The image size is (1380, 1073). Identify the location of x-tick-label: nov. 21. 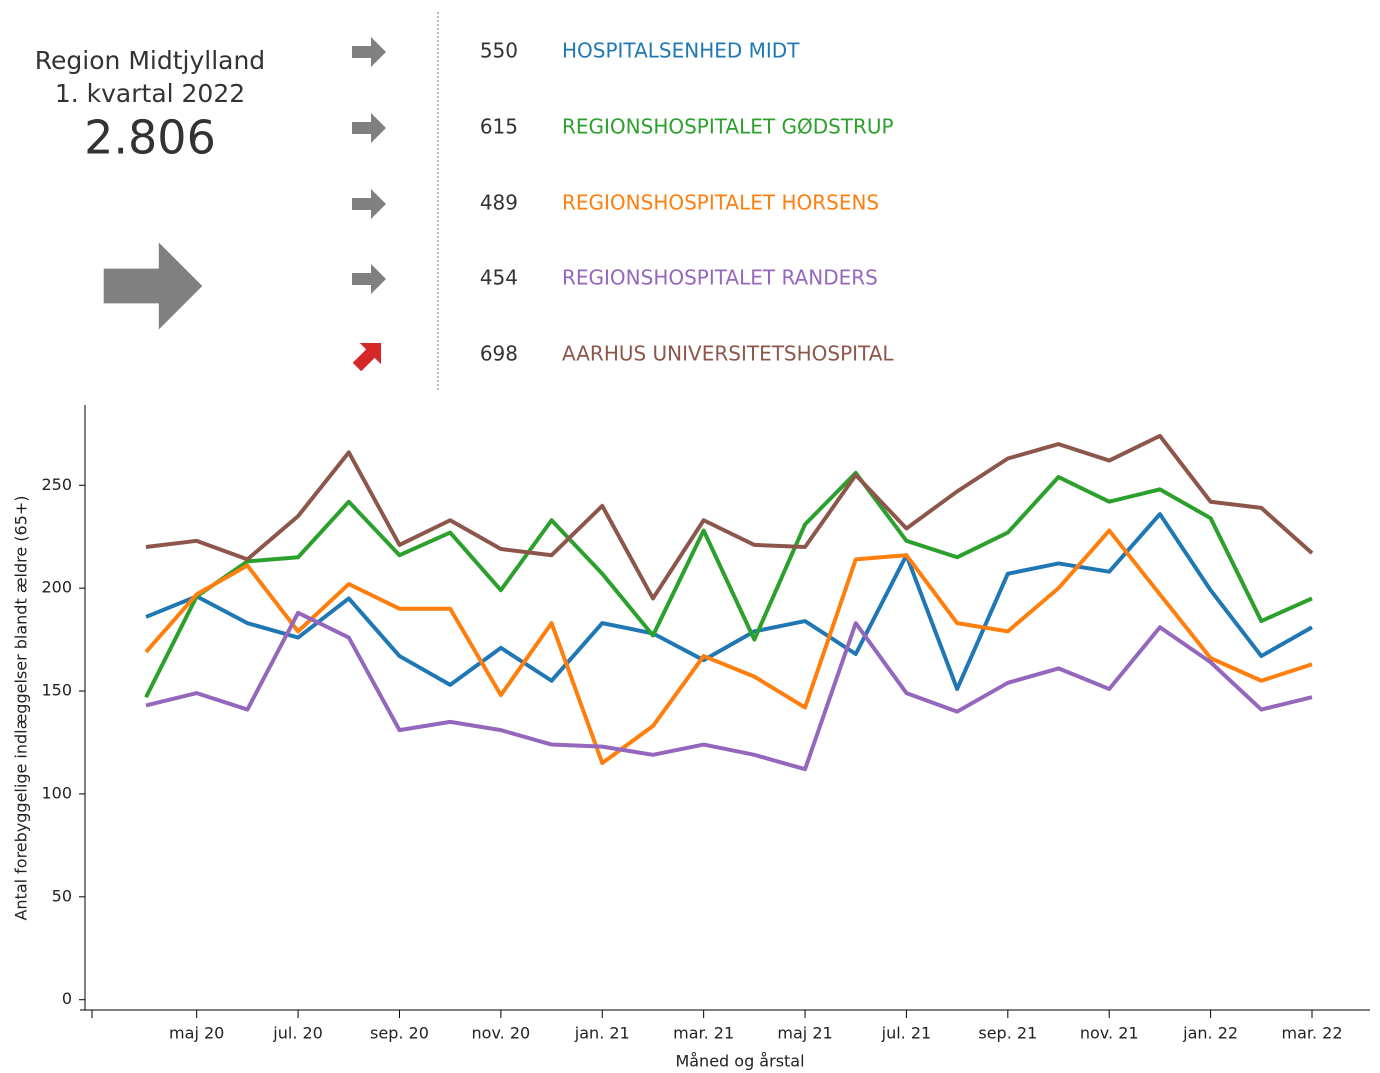
(1109, 1033).